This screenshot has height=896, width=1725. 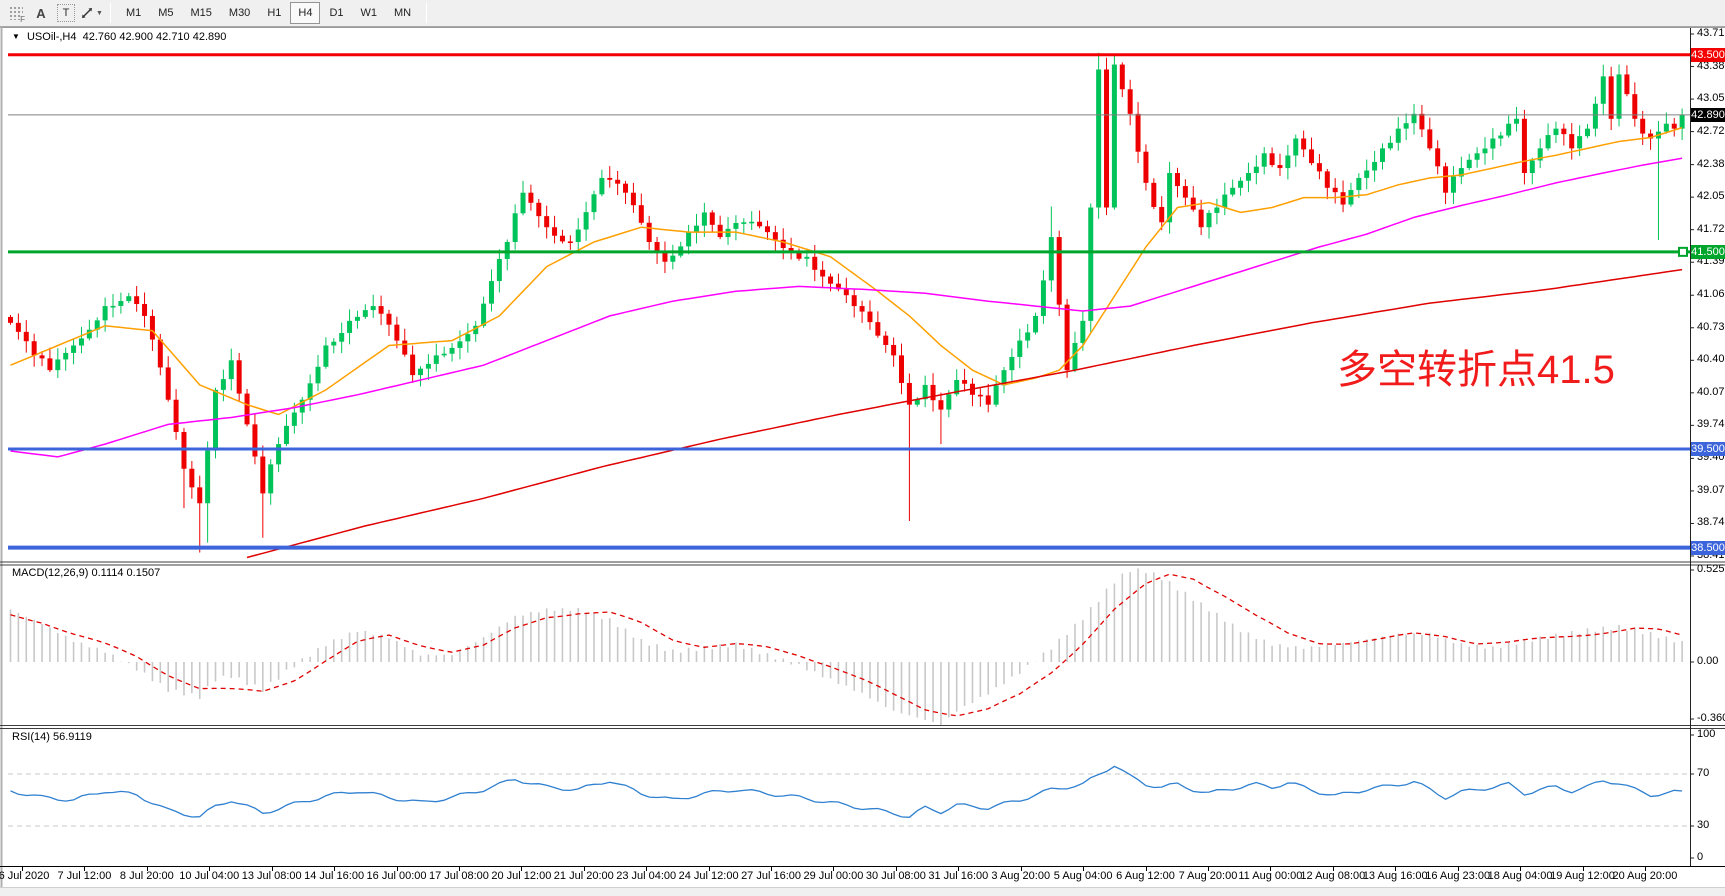 I want to click on axis-tick-label: 38.745, so click(x=1711, y=522).